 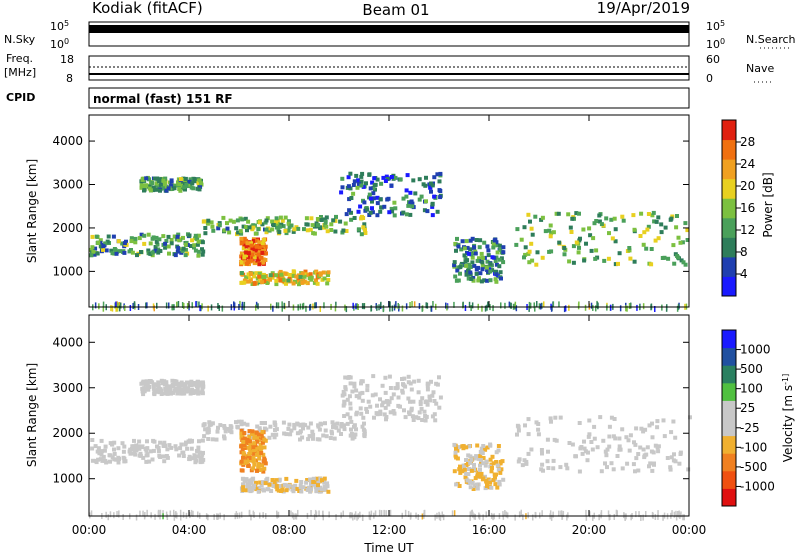 What do you see at coordinates (729, 286) in the screenshot?
I see `power-colorbar-swatch` at bounding box center [729, 286].